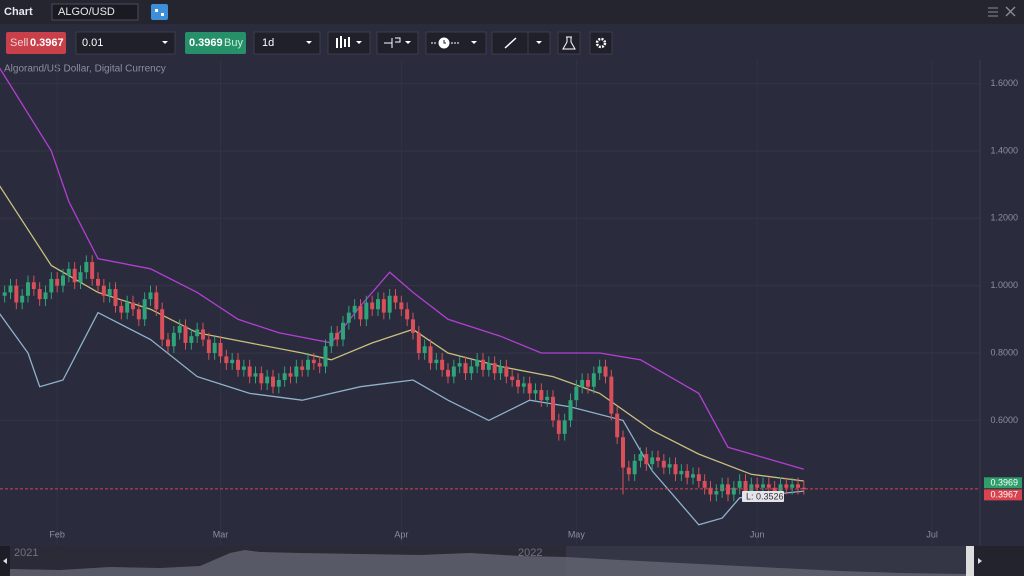  Describe the element at coordinates (92, 43) in the screenshot. I see `quantity-text: 0.01` at that location.